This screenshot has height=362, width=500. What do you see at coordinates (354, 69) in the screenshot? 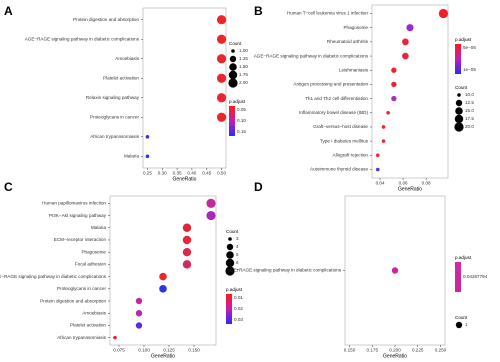
I see `y-tick-label: Leishmaniasis` at bounding box center [354, 69].